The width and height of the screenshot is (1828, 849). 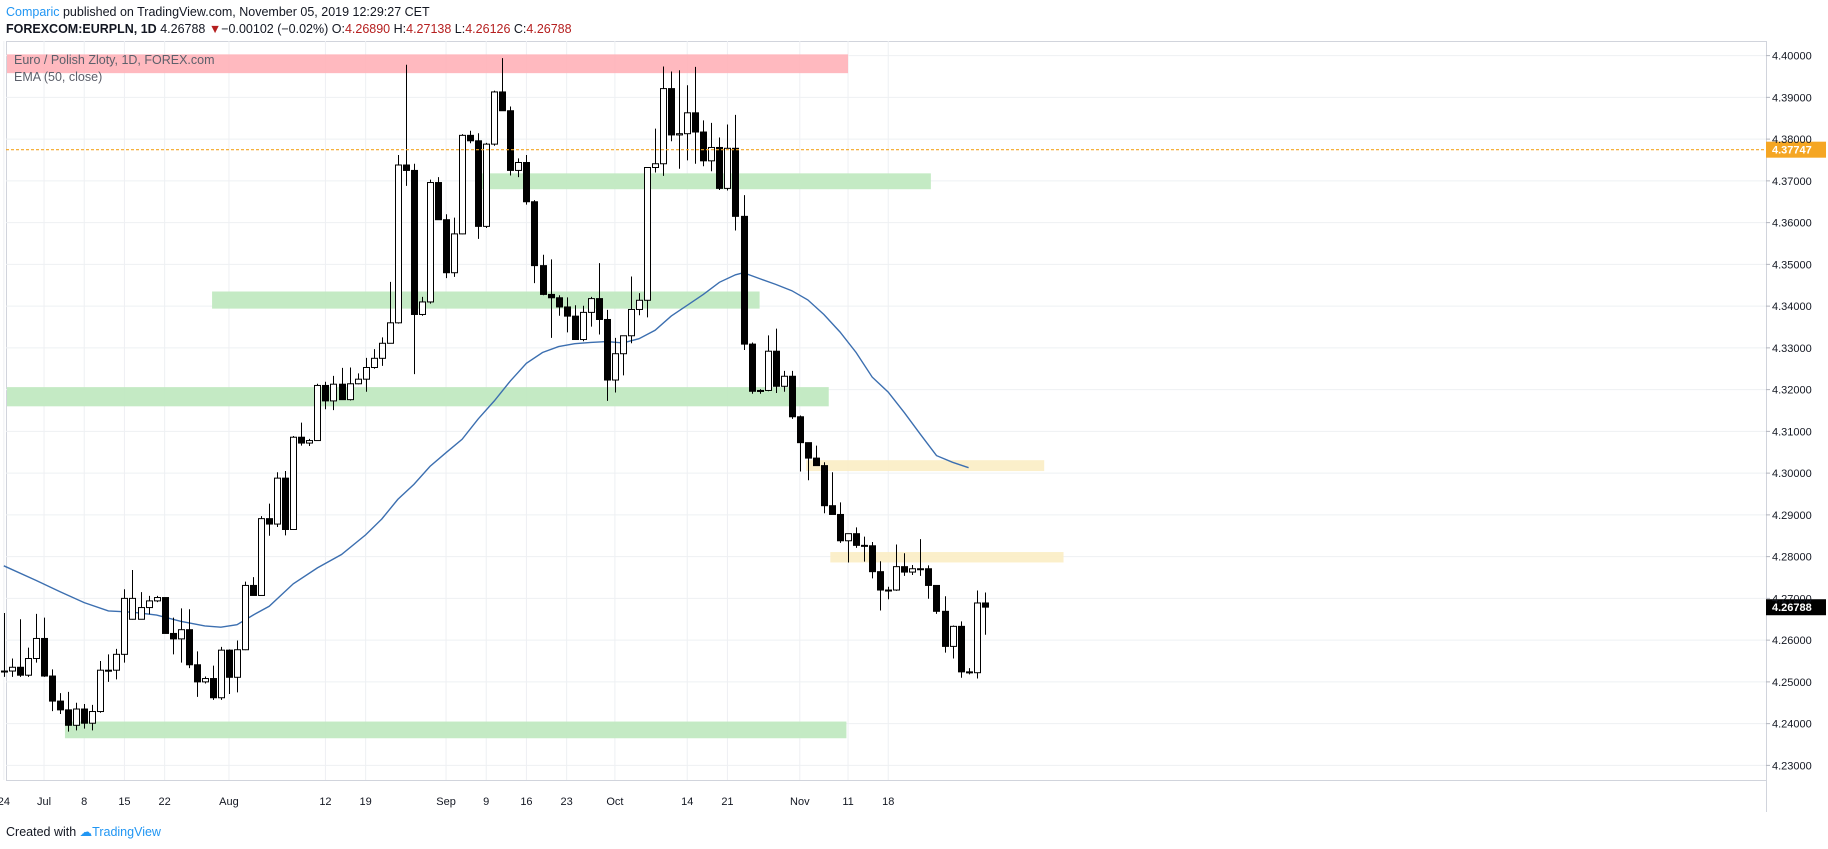 I want to click on tradingview-logo-icon: ☁, so click(x=86, y=832).